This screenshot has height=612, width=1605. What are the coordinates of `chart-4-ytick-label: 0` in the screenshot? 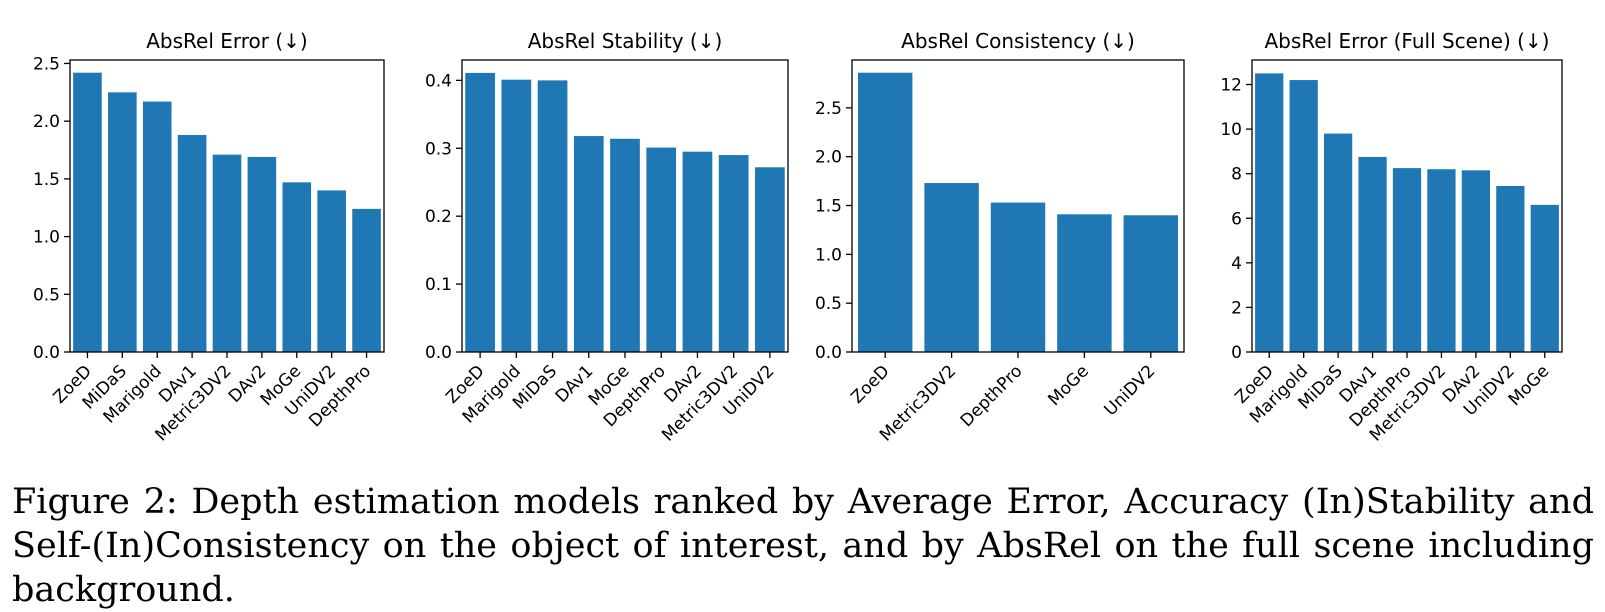 It's located at (1236, 353).